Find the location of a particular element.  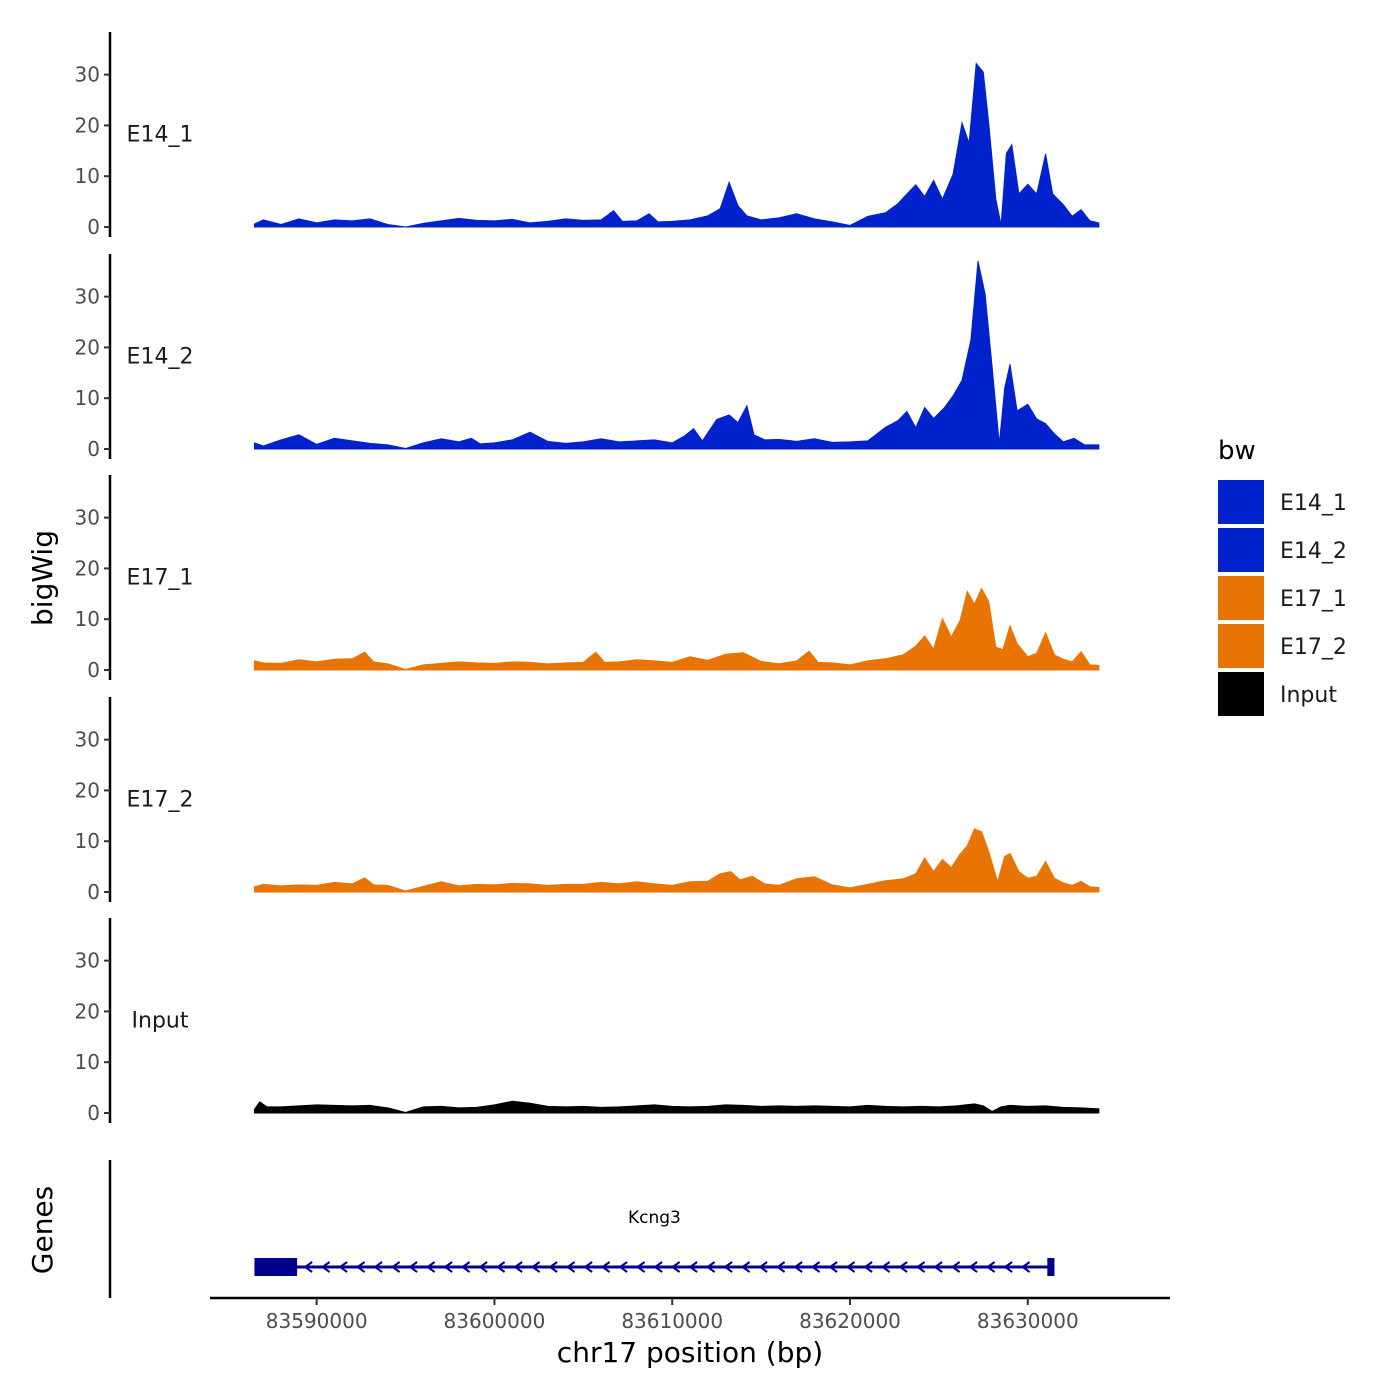

legend: bw E14_1 E14_2 E17_1 E17_2 Input is located at coordinates (1282, 576).